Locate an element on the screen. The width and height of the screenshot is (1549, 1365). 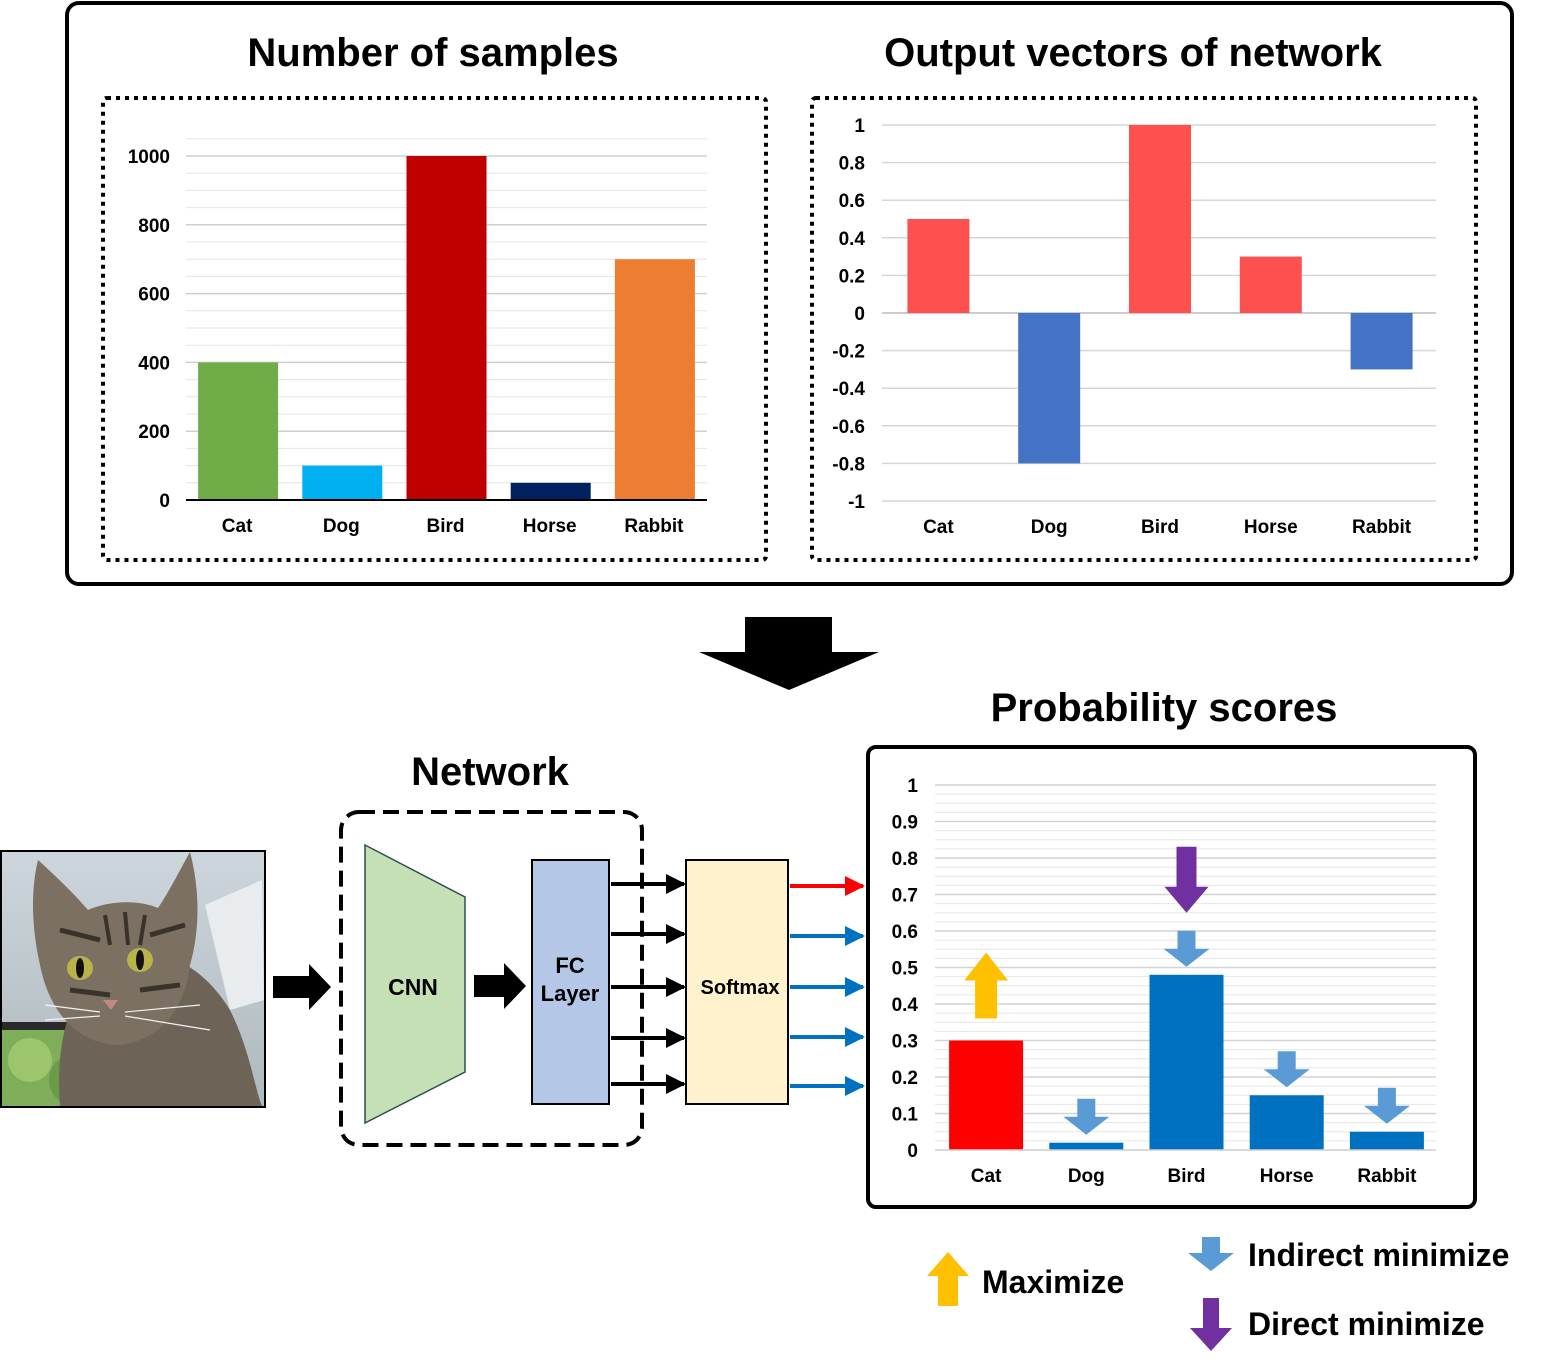
photo-to-cnn-arrow-icon is located at coordinates (302, 987).